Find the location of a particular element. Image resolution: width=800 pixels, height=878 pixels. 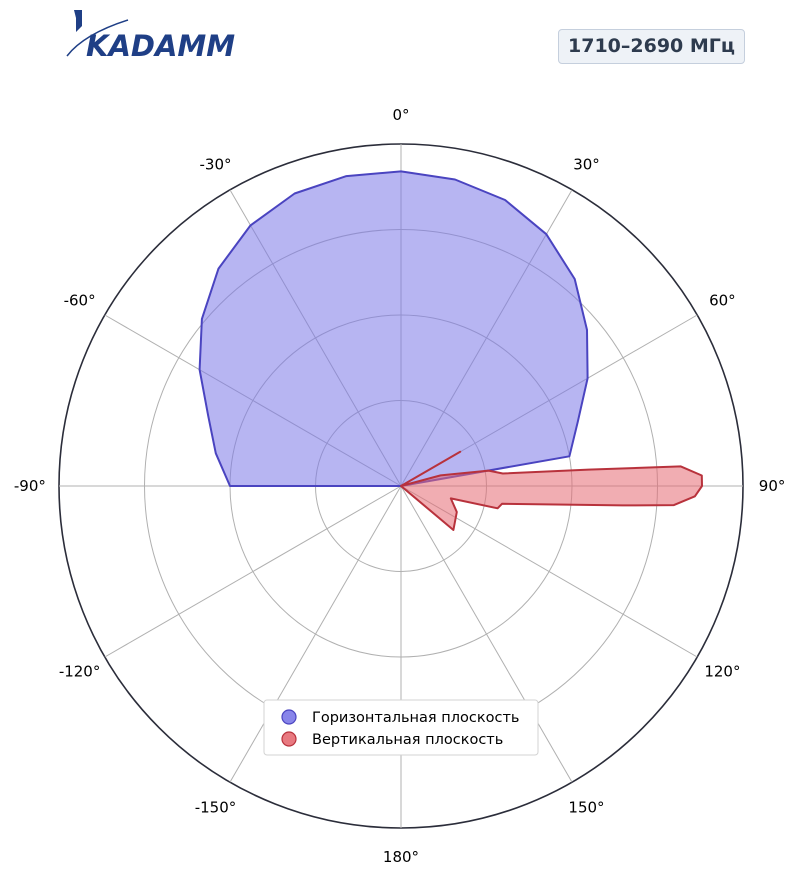

logo-mark is located at coordinates (78, 21).